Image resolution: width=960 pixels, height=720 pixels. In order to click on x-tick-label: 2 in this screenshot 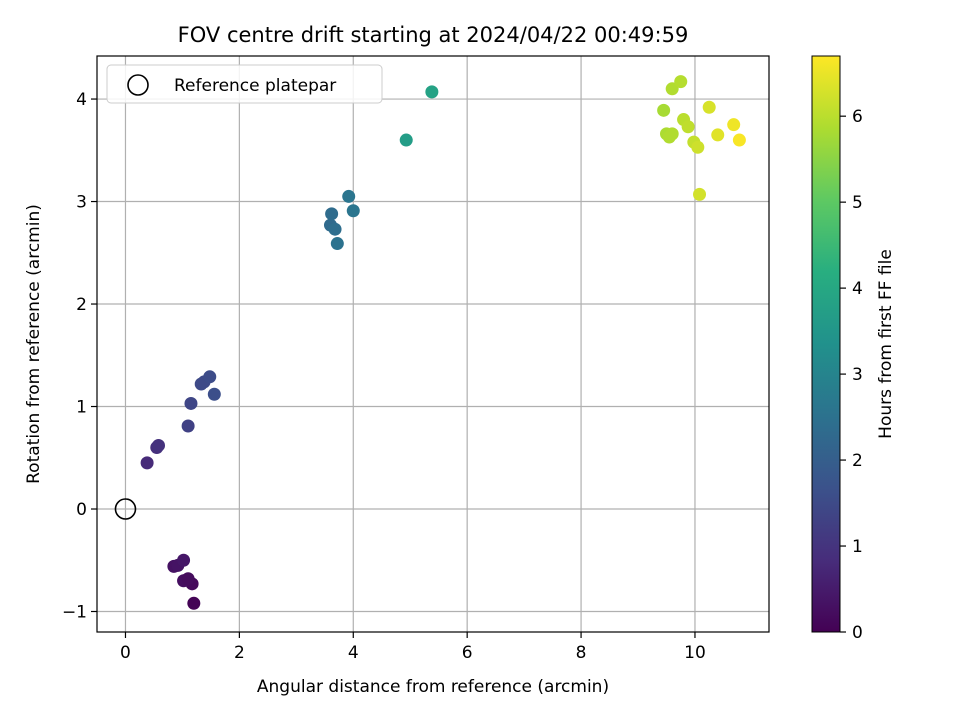, I will do `click(239, 653)`.